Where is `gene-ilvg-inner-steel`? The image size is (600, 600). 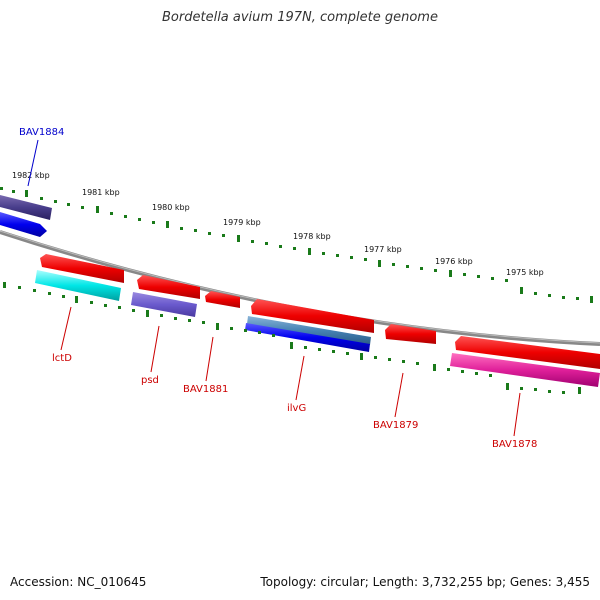 gene-ilvg-inner-steel is located at coordinates (309, 330).